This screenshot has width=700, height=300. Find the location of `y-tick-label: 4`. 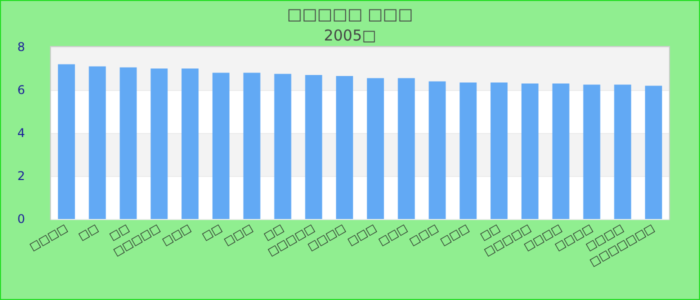

y-tick-label: 4 is located at coordinates (21, 133).